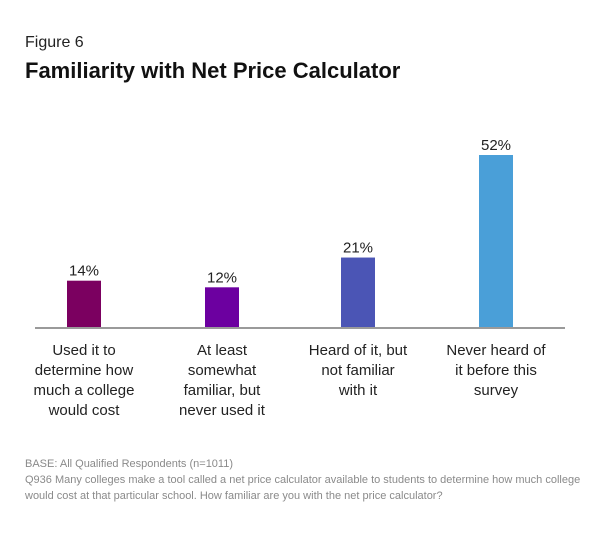  I want to click on data-label: 14%, so click(84, 271).